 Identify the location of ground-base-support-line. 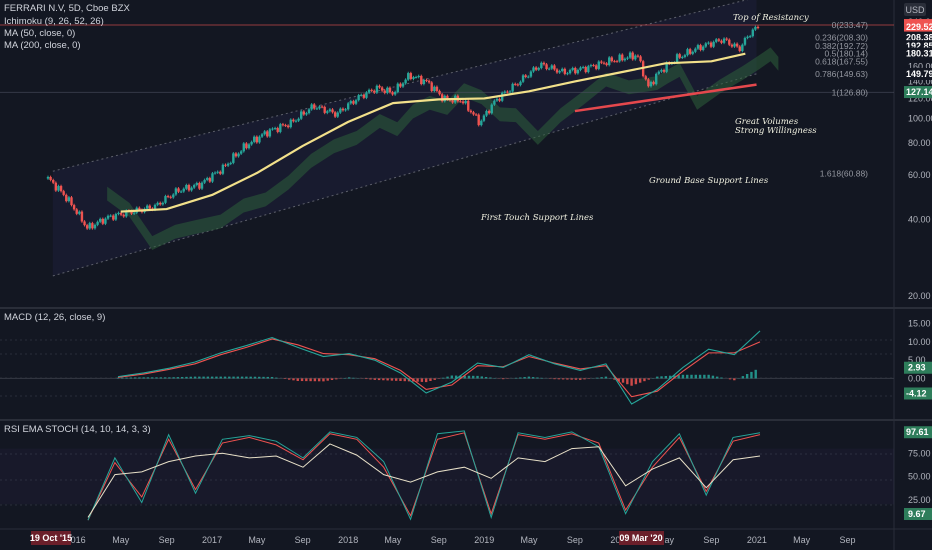
(665, 98).